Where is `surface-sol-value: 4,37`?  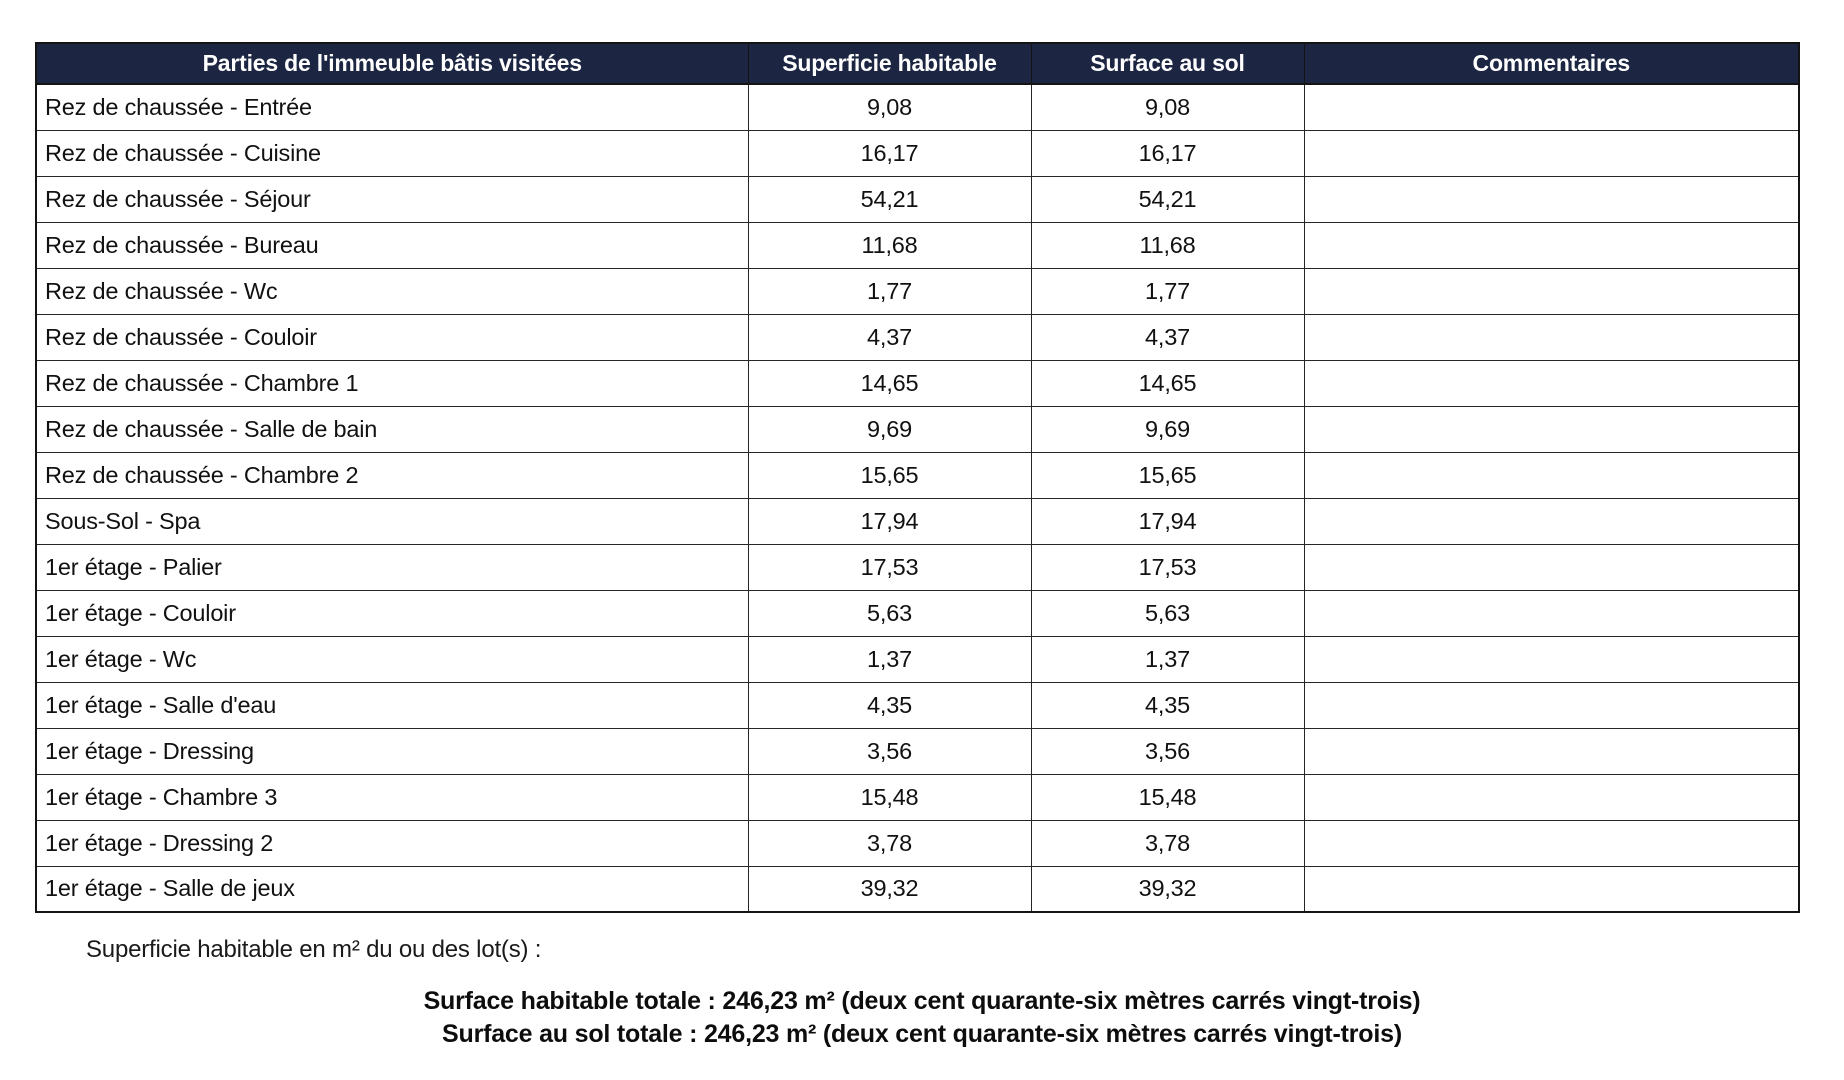
surface-sol-value: 4,37 is located at coordinates (1167, 337).